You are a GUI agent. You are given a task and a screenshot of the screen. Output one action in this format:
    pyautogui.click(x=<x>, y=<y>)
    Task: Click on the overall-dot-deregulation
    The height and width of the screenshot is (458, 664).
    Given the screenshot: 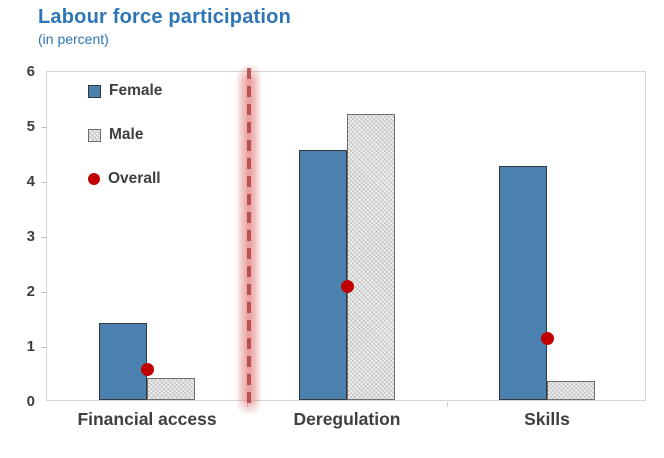 What is the action you would take?
    pyautogui.click(x=347, y=286)
    